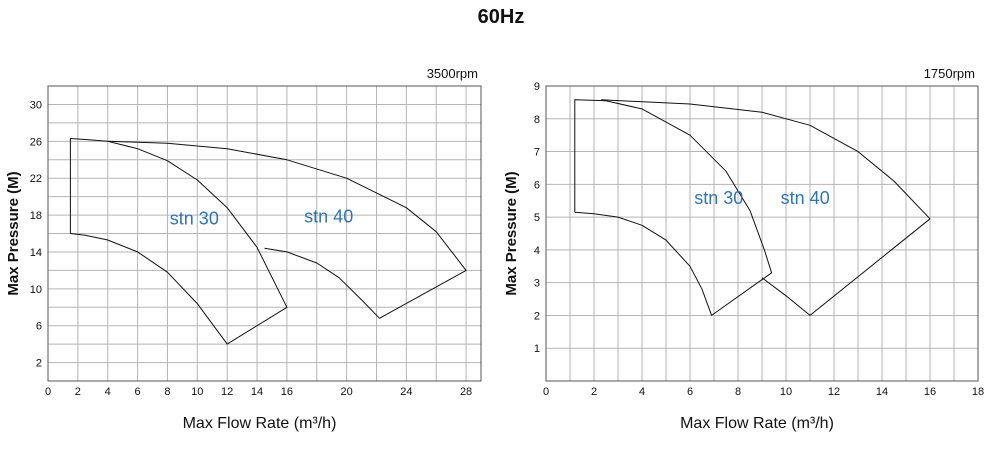  I want to click on y-tick-label: 7, so click(537, 153).